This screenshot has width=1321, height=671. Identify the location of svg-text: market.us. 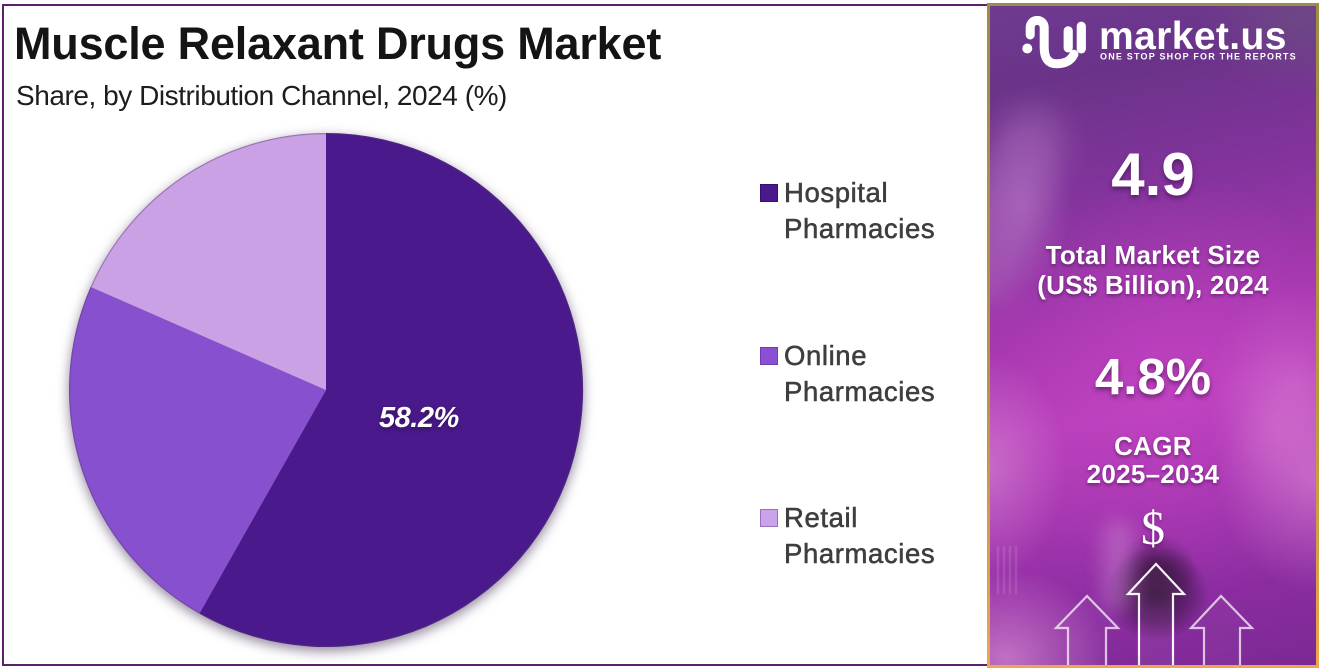
(1193, 36).